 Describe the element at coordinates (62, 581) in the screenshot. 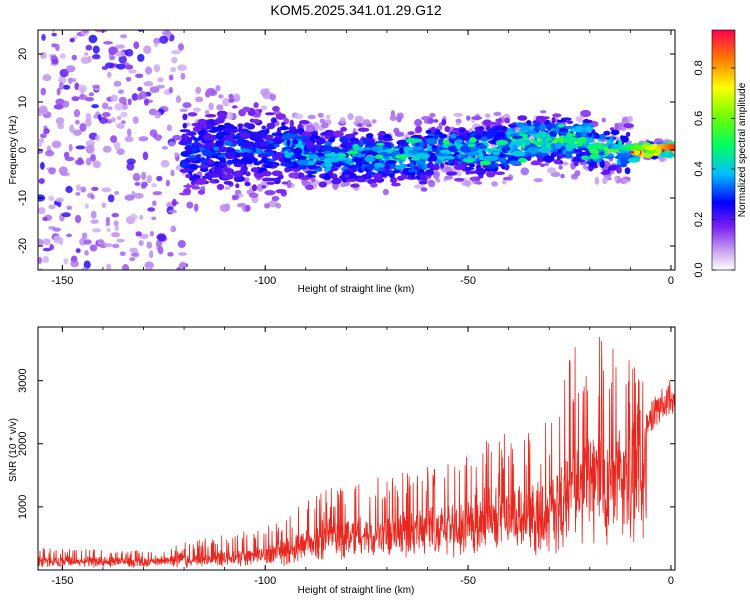

I see `snr-xtick-label: -150` at that location.